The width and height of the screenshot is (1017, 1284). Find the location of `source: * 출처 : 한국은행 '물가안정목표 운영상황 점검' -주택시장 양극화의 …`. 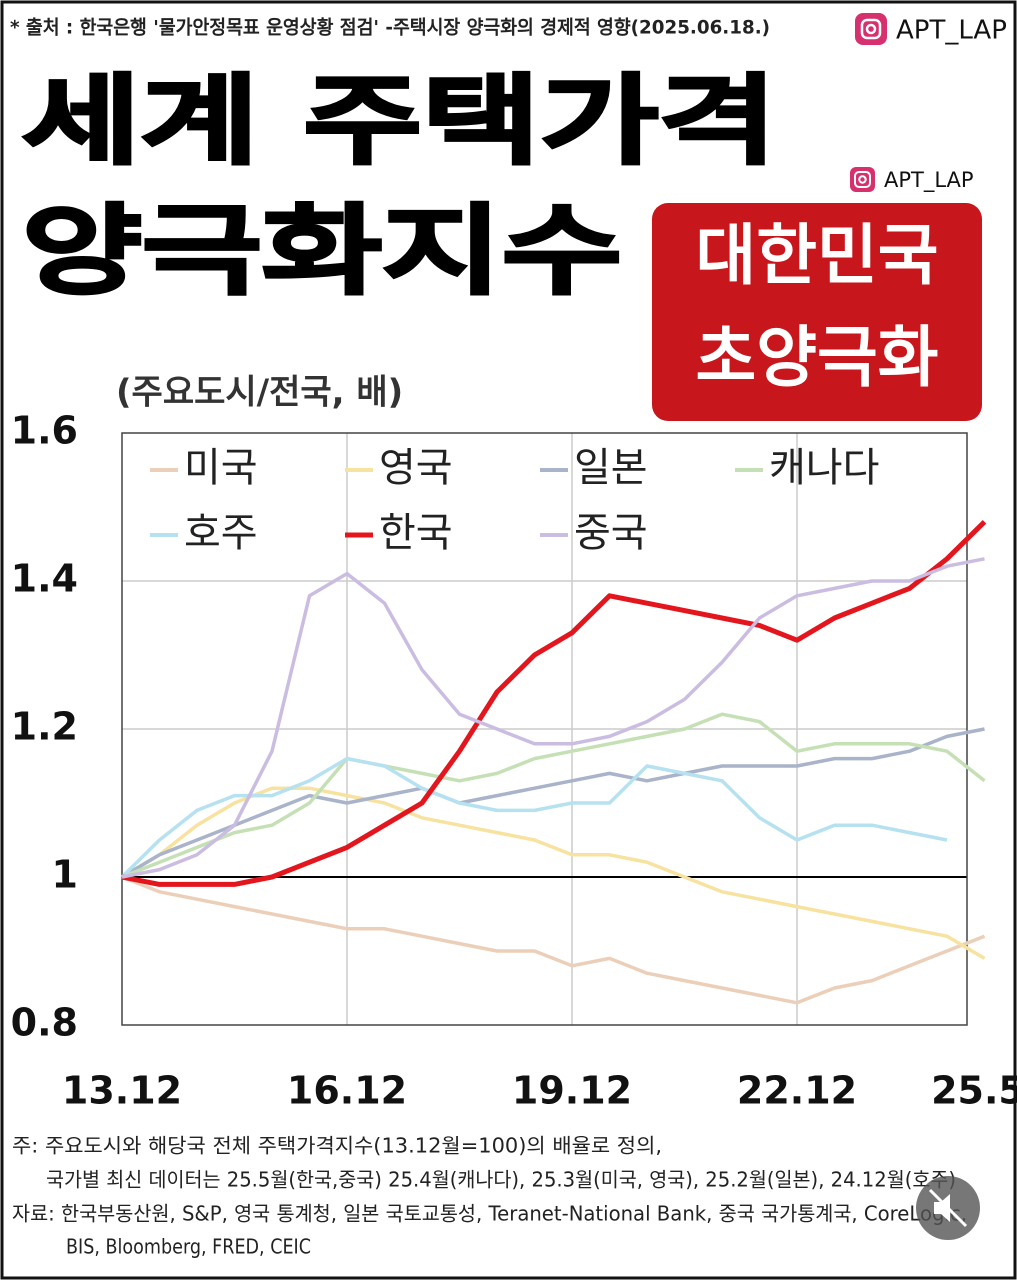

source: * 출처 : 한국은행 '물가안정목표 운영상황 점검' -주택시장 양극화의 … is located at coordinates (390, 27).